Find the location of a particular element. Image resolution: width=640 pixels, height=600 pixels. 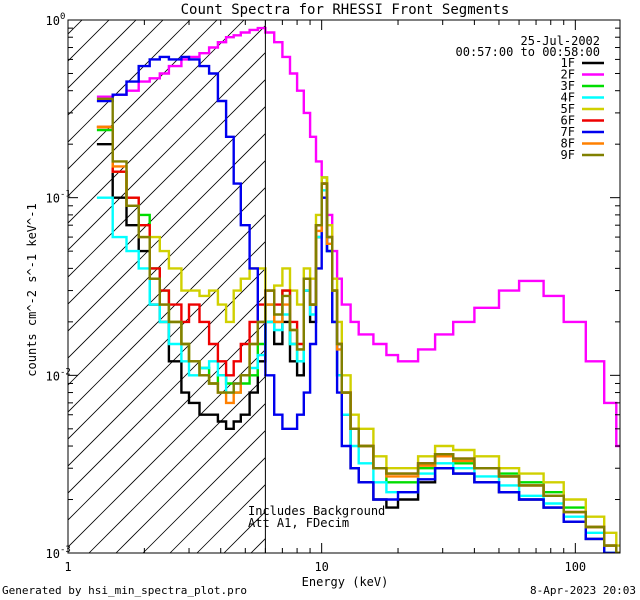

legend-time-range: 00:57:00 to 00:58:00 is located at coordinates (528, 52).